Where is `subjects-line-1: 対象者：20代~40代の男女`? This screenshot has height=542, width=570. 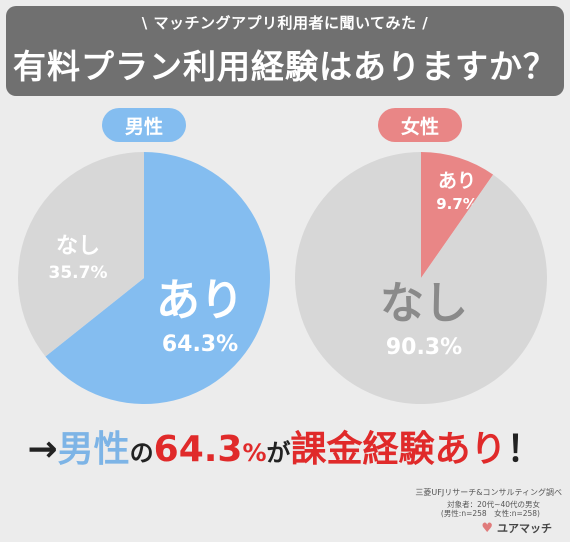 subjects-line-1: 対象者：20代~40代の男女 is located at coordinates (493, 504).